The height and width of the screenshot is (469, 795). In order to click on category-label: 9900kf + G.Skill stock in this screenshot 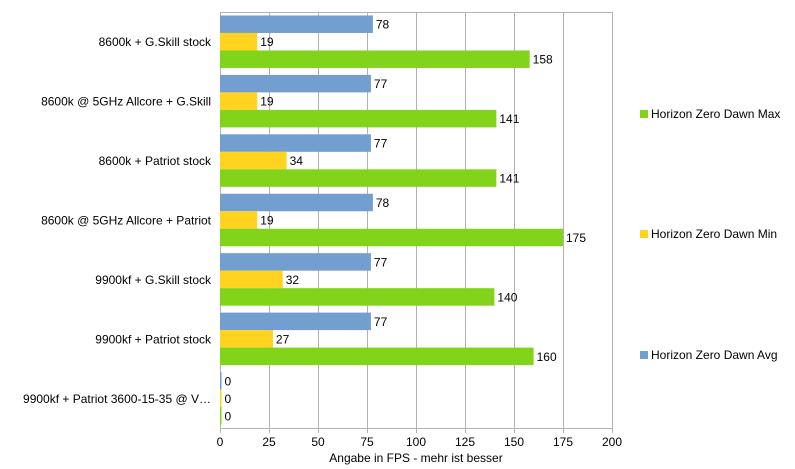, I will do `click(153, 280)`.